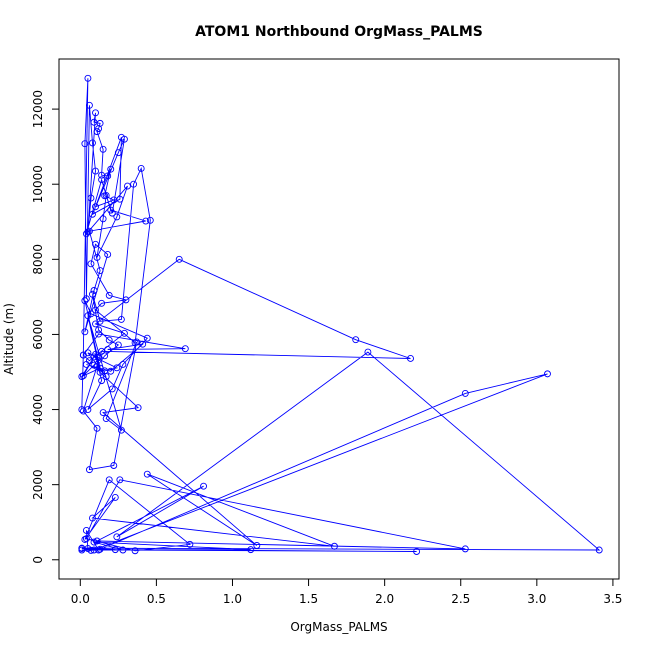 This screenshot has height=655, width=650. I want to click on x-tick-label: 1.5, so click(308, 599).